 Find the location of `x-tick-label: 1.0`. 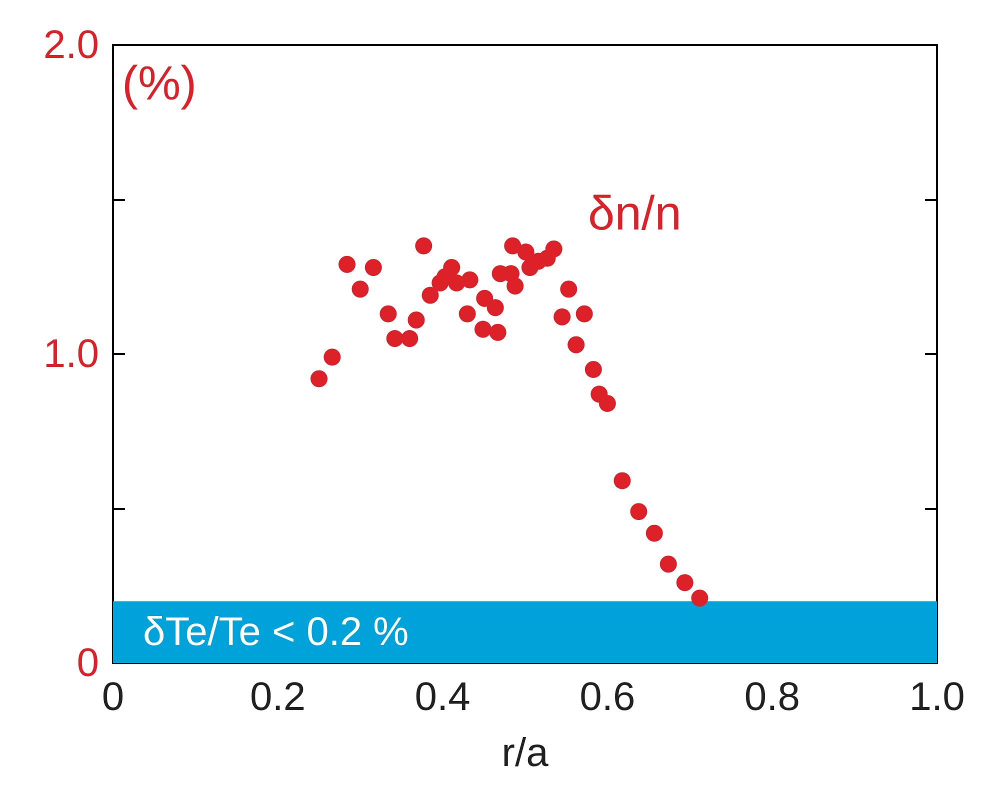

x-tick-label: 1.0 is located at coordinates (937, 697).